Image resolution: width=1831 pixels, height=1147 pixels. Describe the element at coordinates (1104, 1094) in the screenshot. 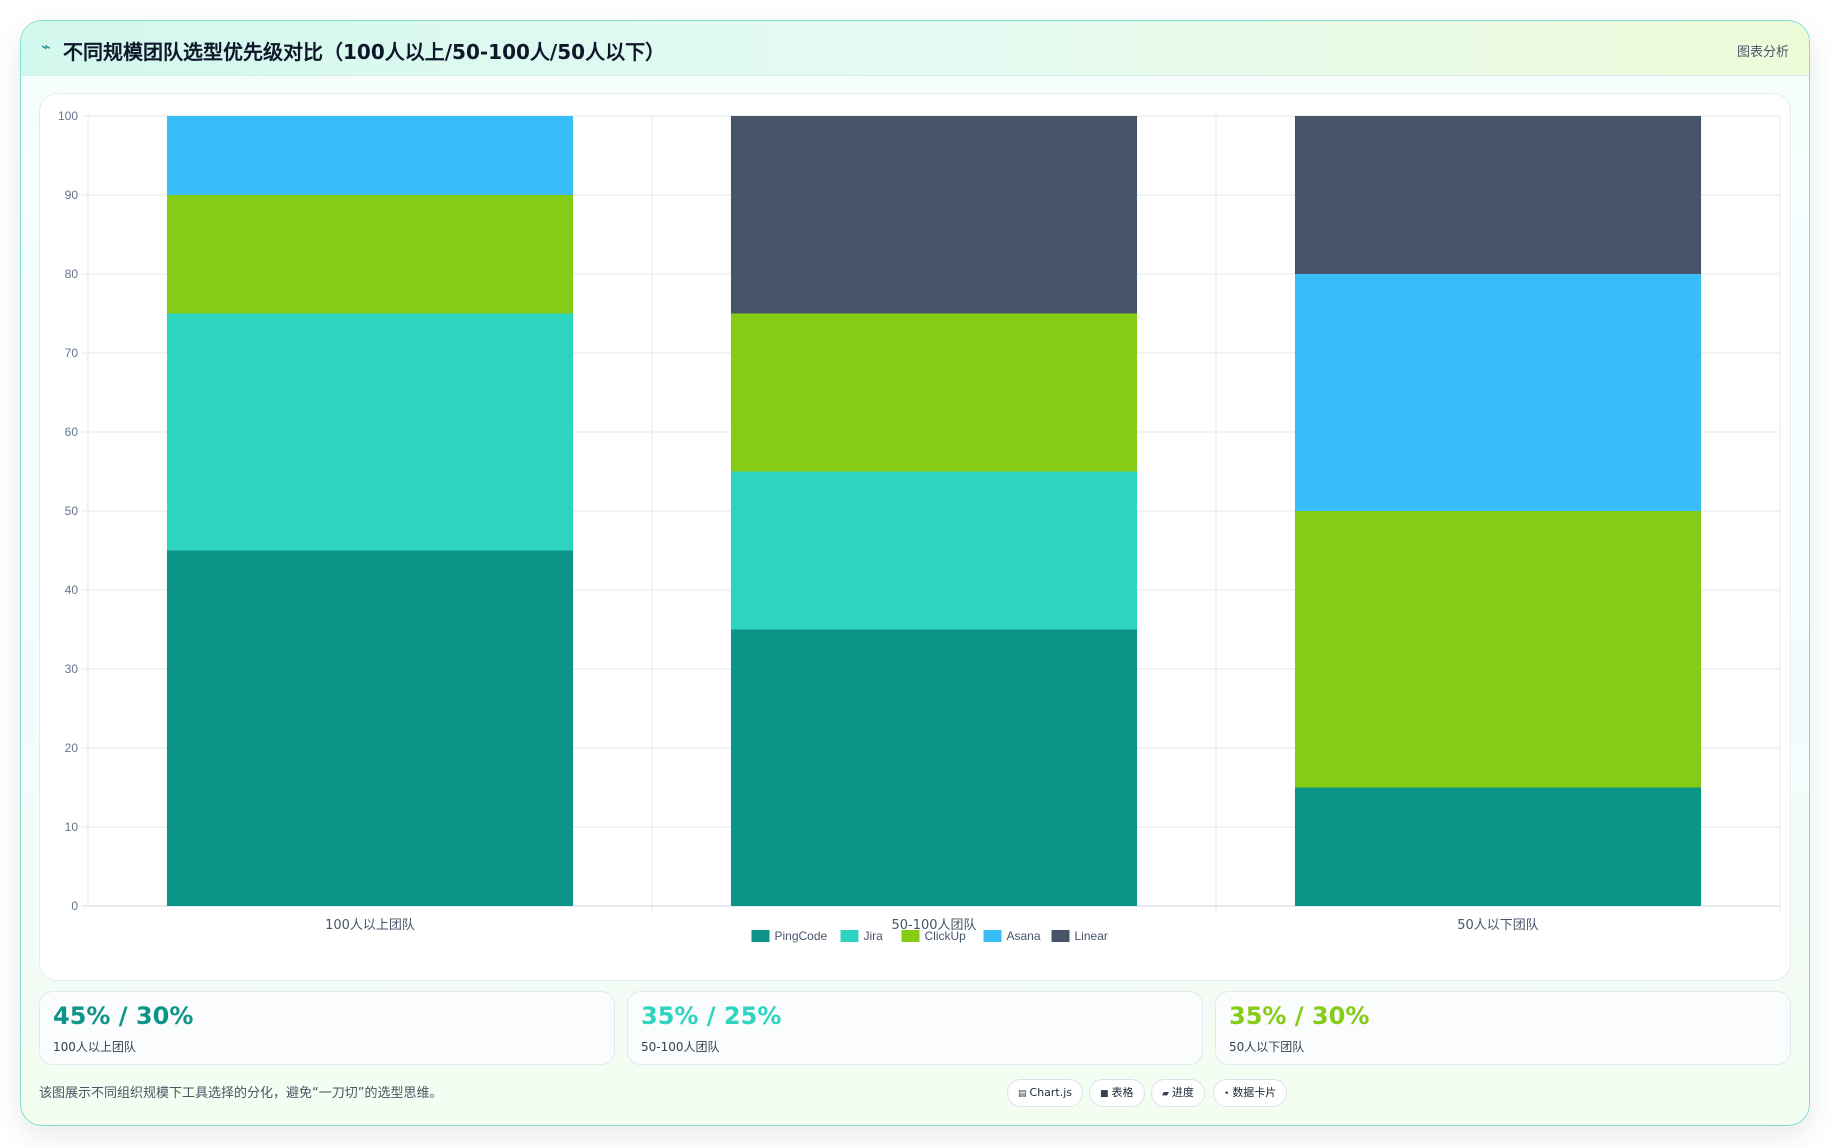

I see `table-icon: ■` at that location.